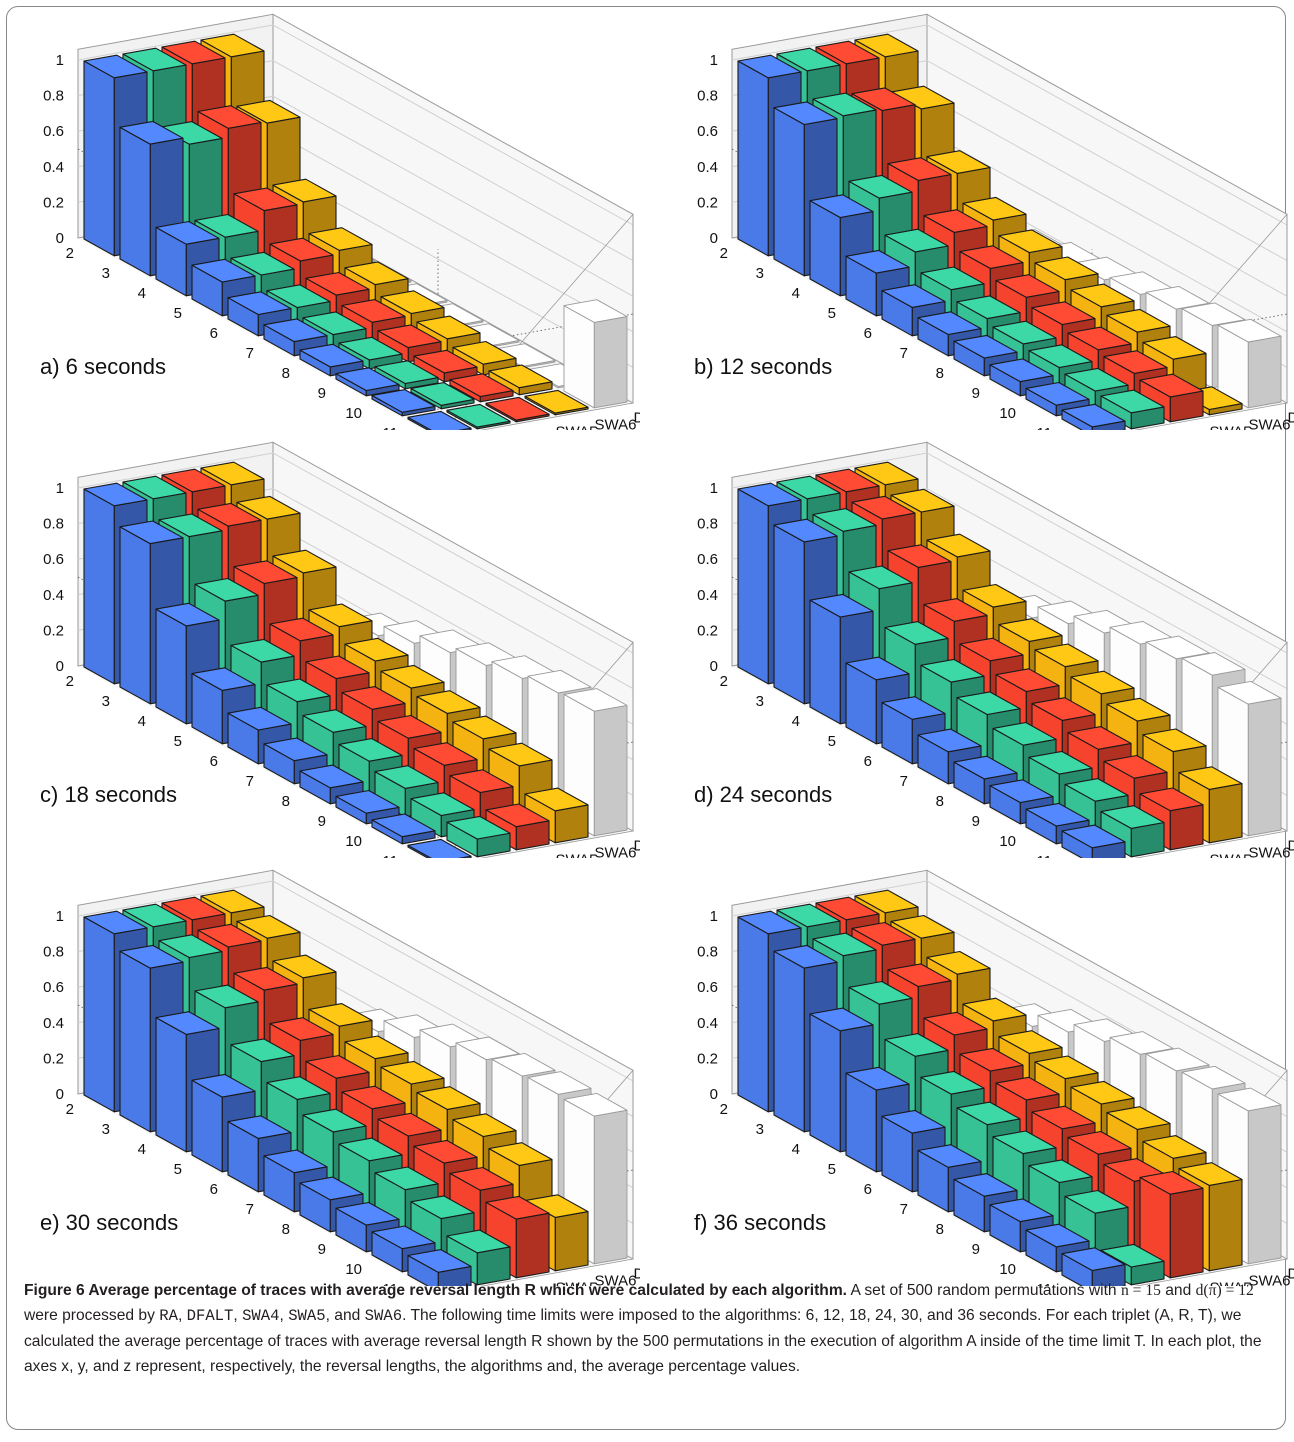 This screenshot has height=1442, width=1294. Describe the element at coordinates (1007, 413) in the screenshot. I see `x-tick-label: 10` at that location.